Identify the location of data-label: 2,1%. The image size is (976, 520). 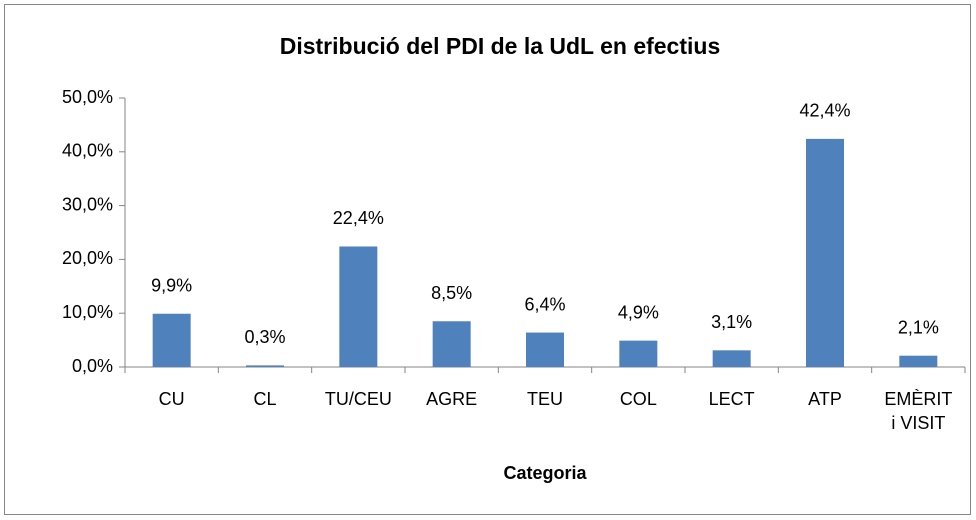
(918, 327).